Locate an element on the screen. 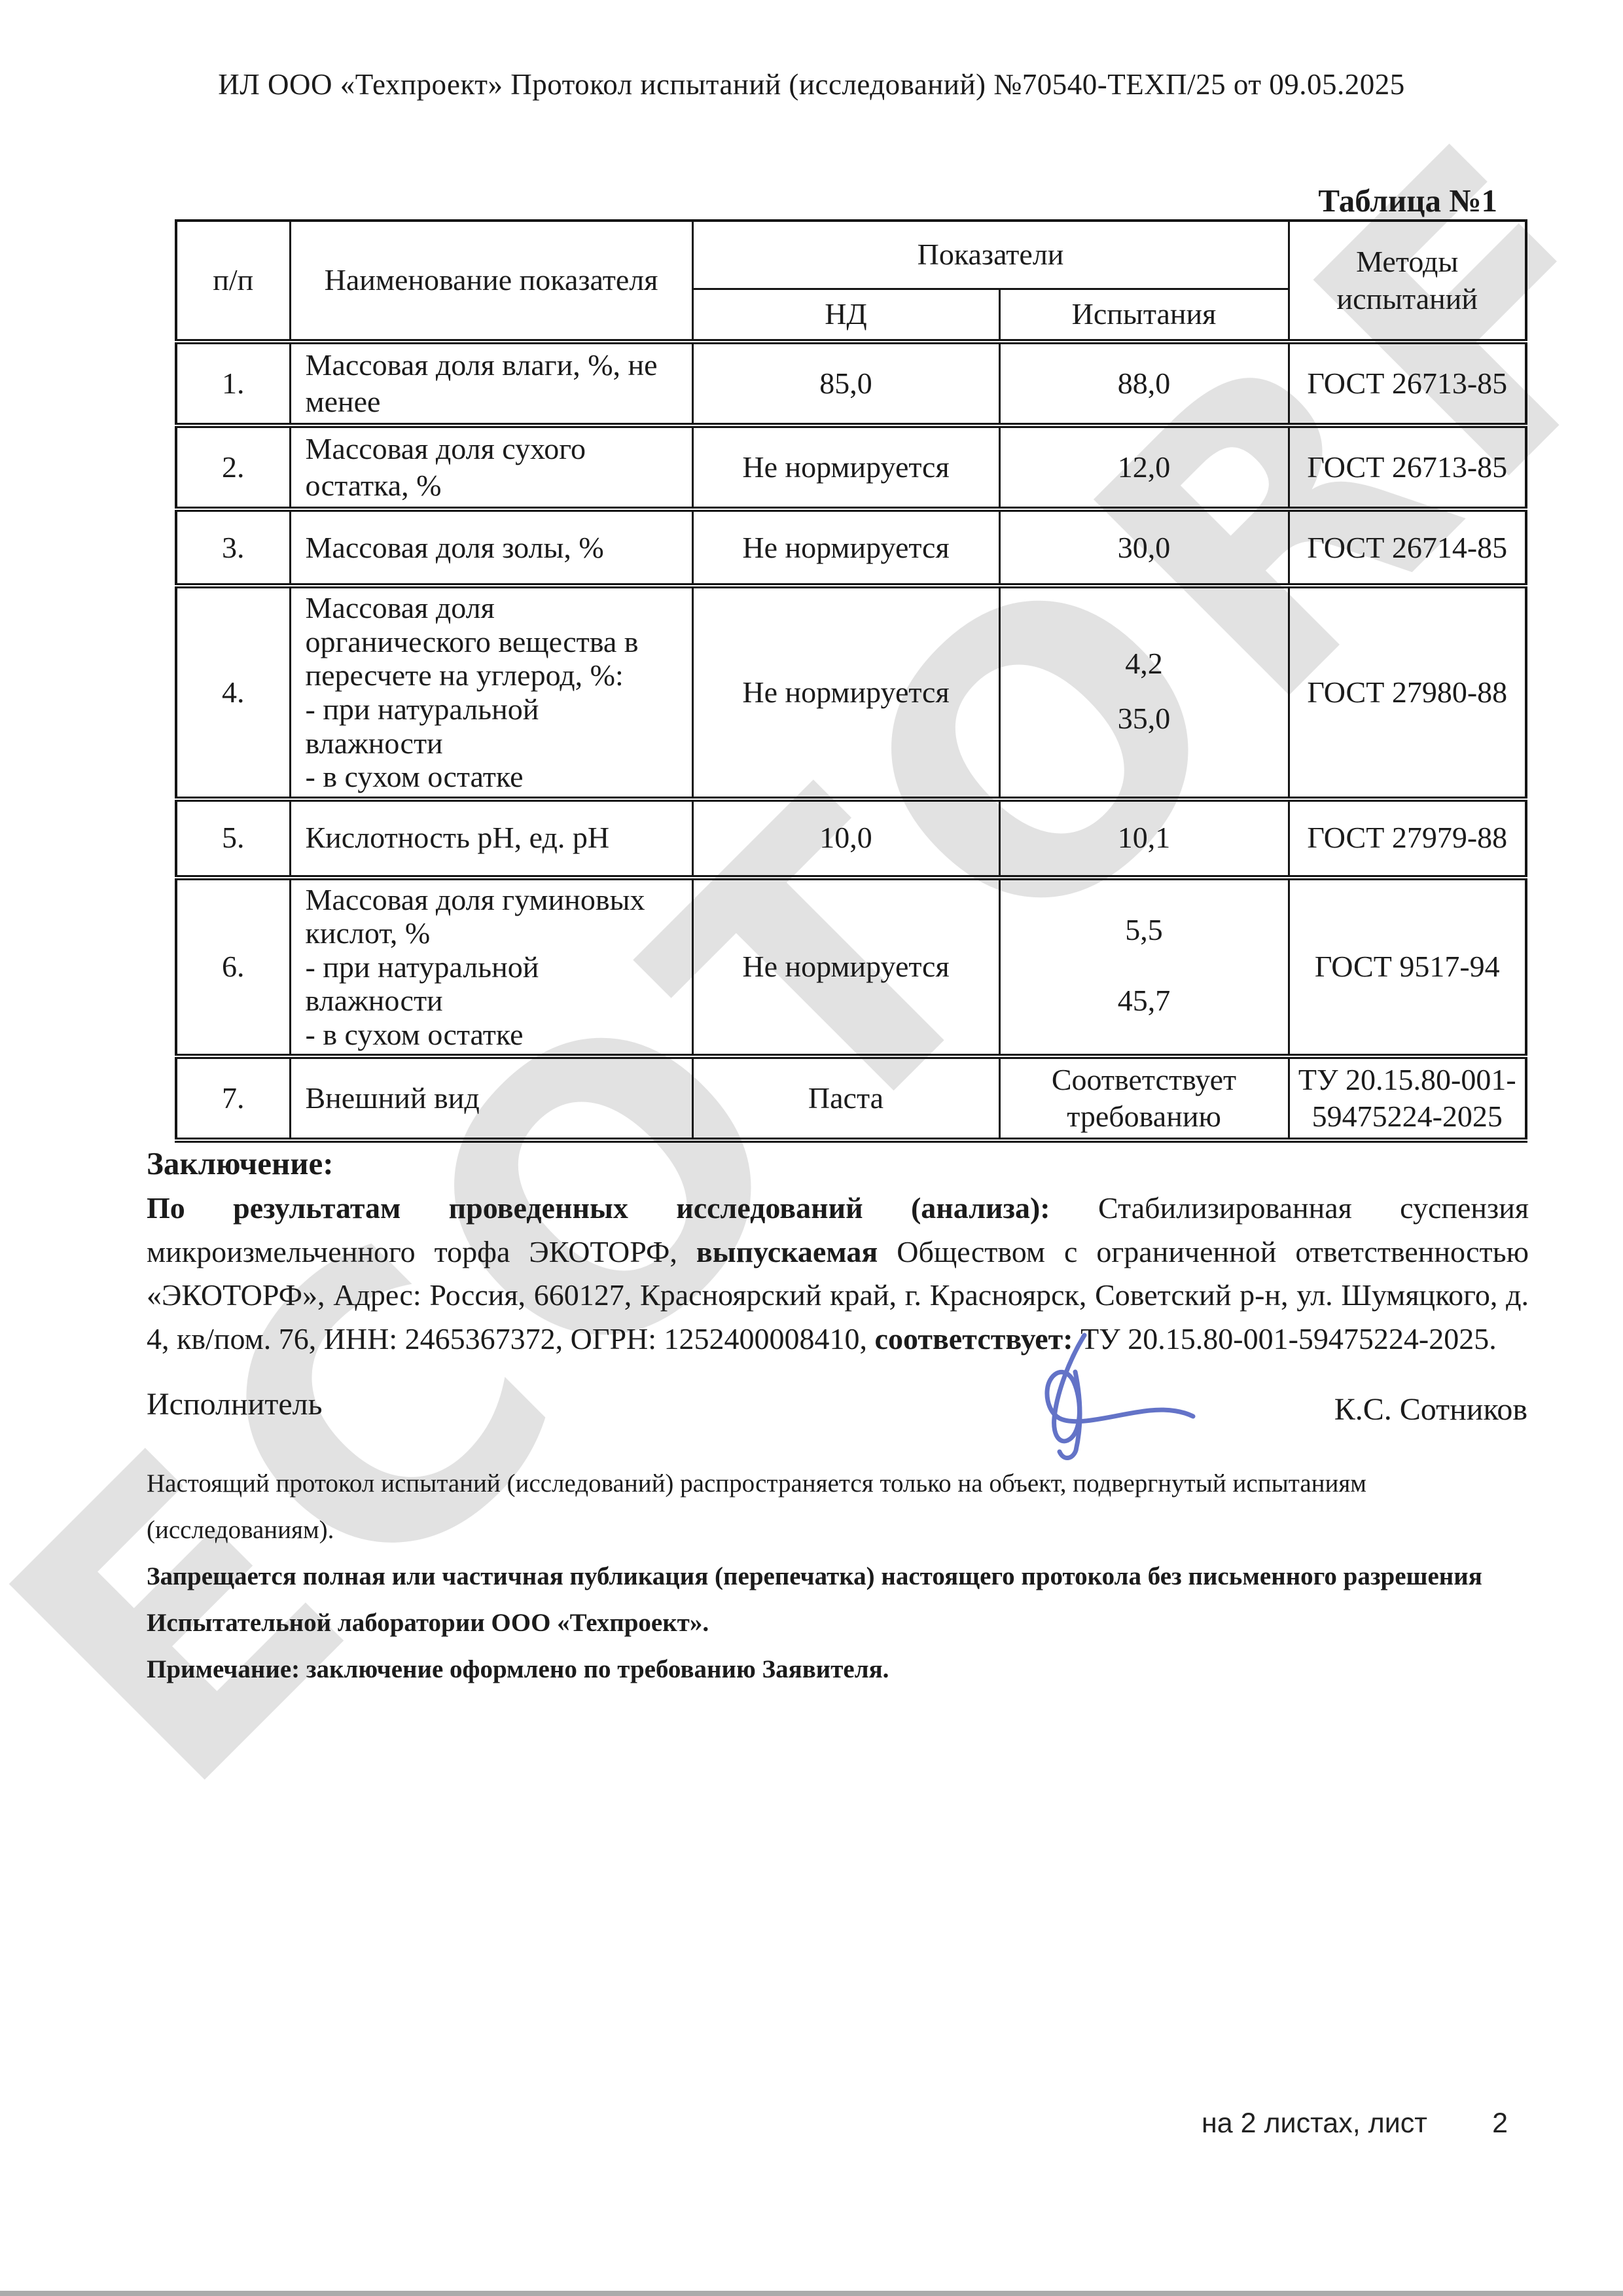  executor-label: Исполнитель is located at coordinates (235, 1404).